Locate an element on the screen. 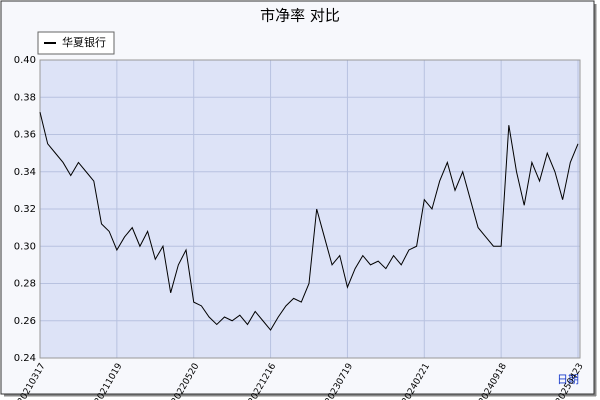 Image resolution: width=600 pixels, height=400 pixels. y-tick-label: 0.28 is located at coordinates (25, 284).